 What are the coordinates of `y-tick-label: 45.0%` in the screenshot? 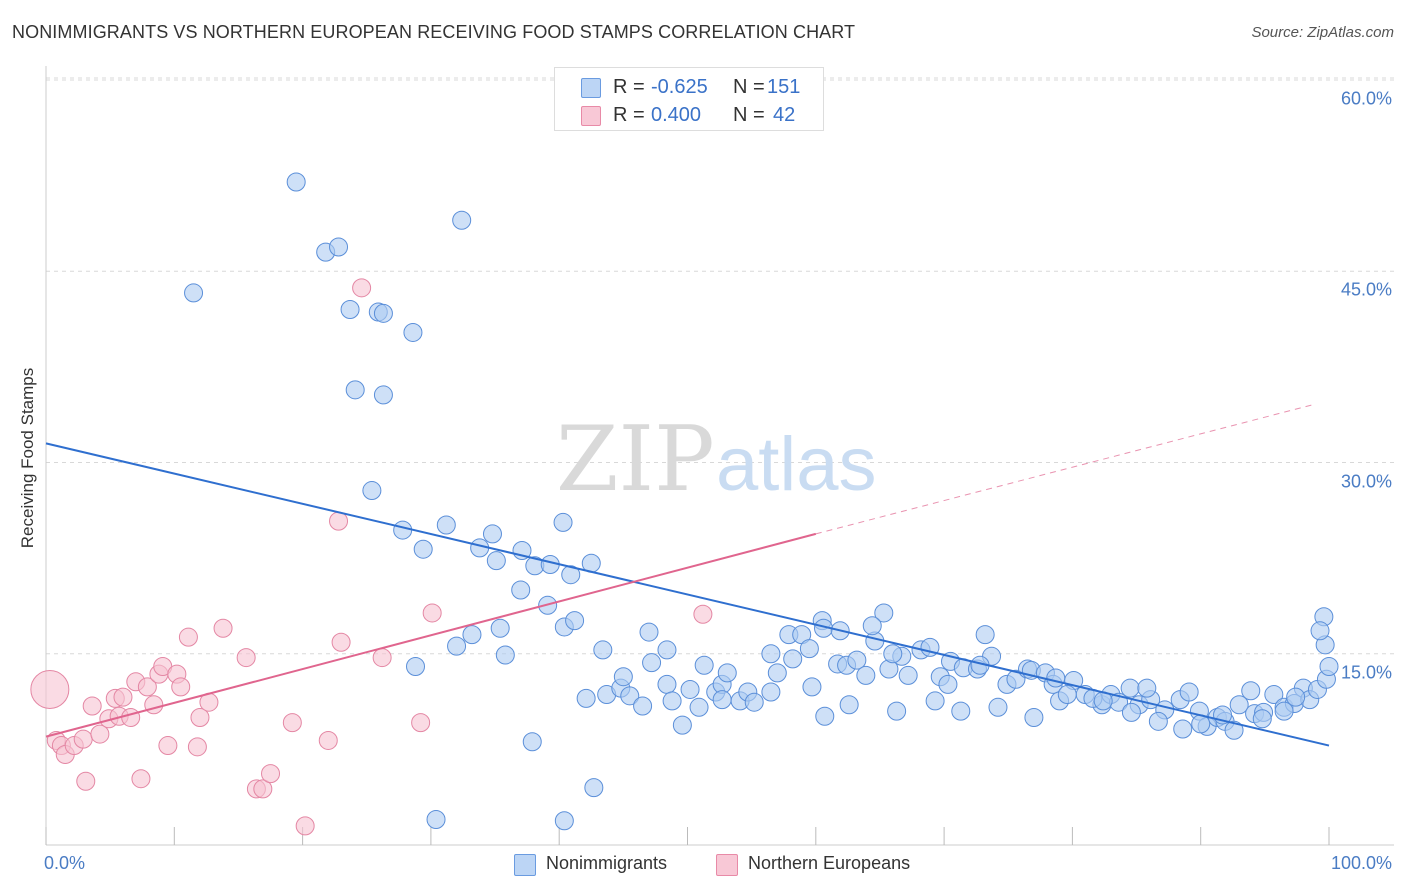 It's located at (1366, 289).